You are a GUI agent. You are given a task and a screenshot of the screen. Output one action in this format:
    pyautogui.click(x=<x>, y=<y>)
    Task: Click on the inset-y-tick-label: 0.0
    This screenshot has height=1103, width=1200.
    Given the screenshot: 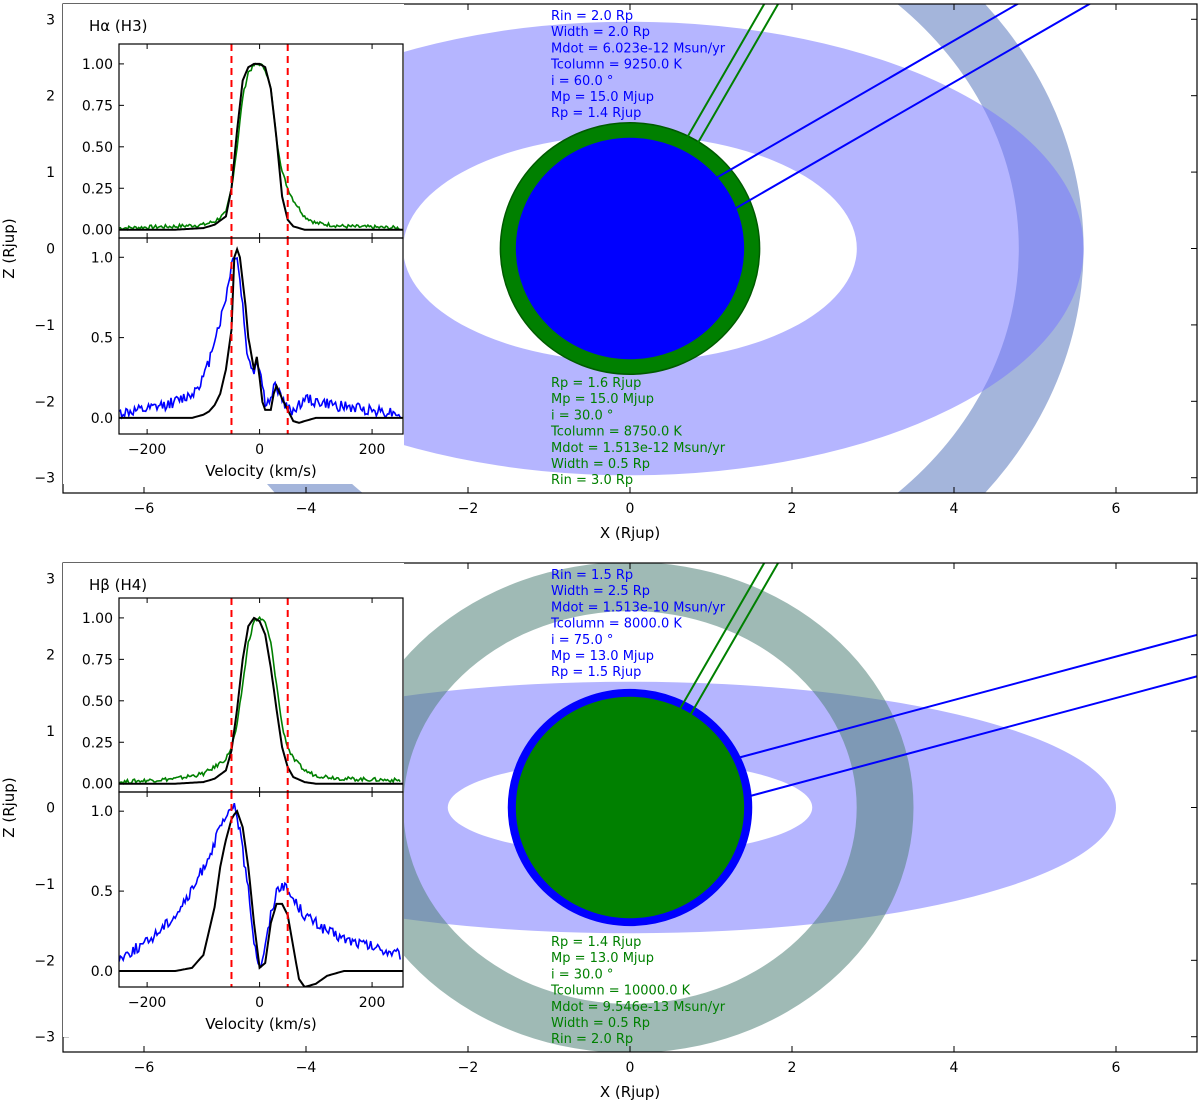 What is the action you would take?
    pyautogui.click(x=102, y=972)
    